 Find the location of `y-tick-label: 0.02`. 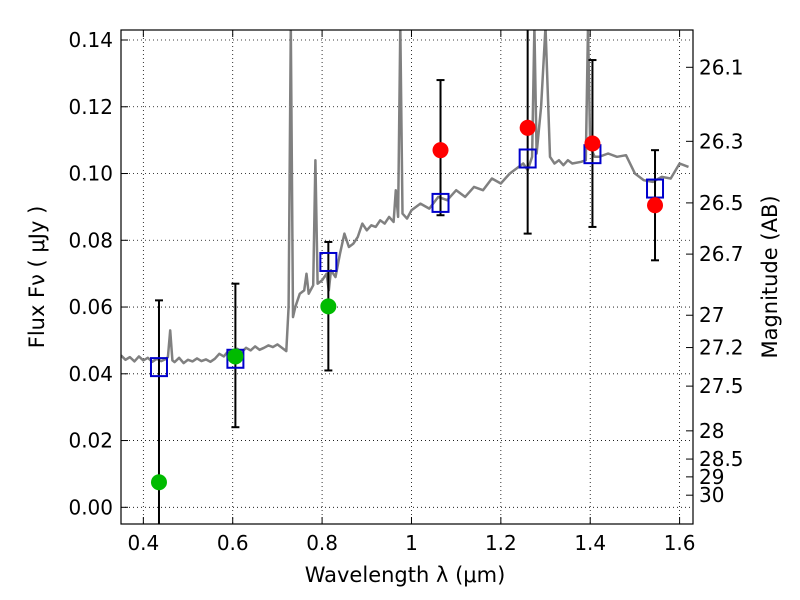

y-tick-label: 0.02 is located at coordinates (90, 441).